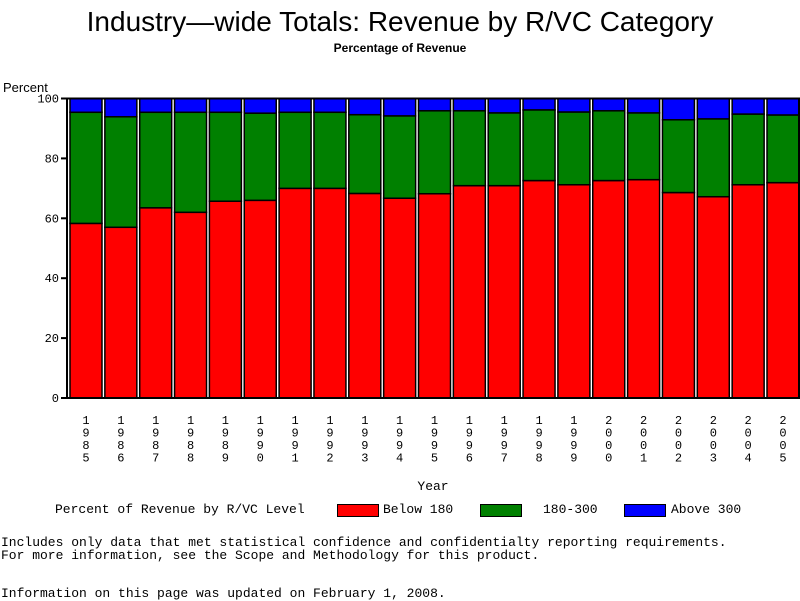 This screenshot has width=800, height=601. Describe the element at coordinates (85, 434) in the screenshot. I see `x-tick-label-1985: 9` at that location.